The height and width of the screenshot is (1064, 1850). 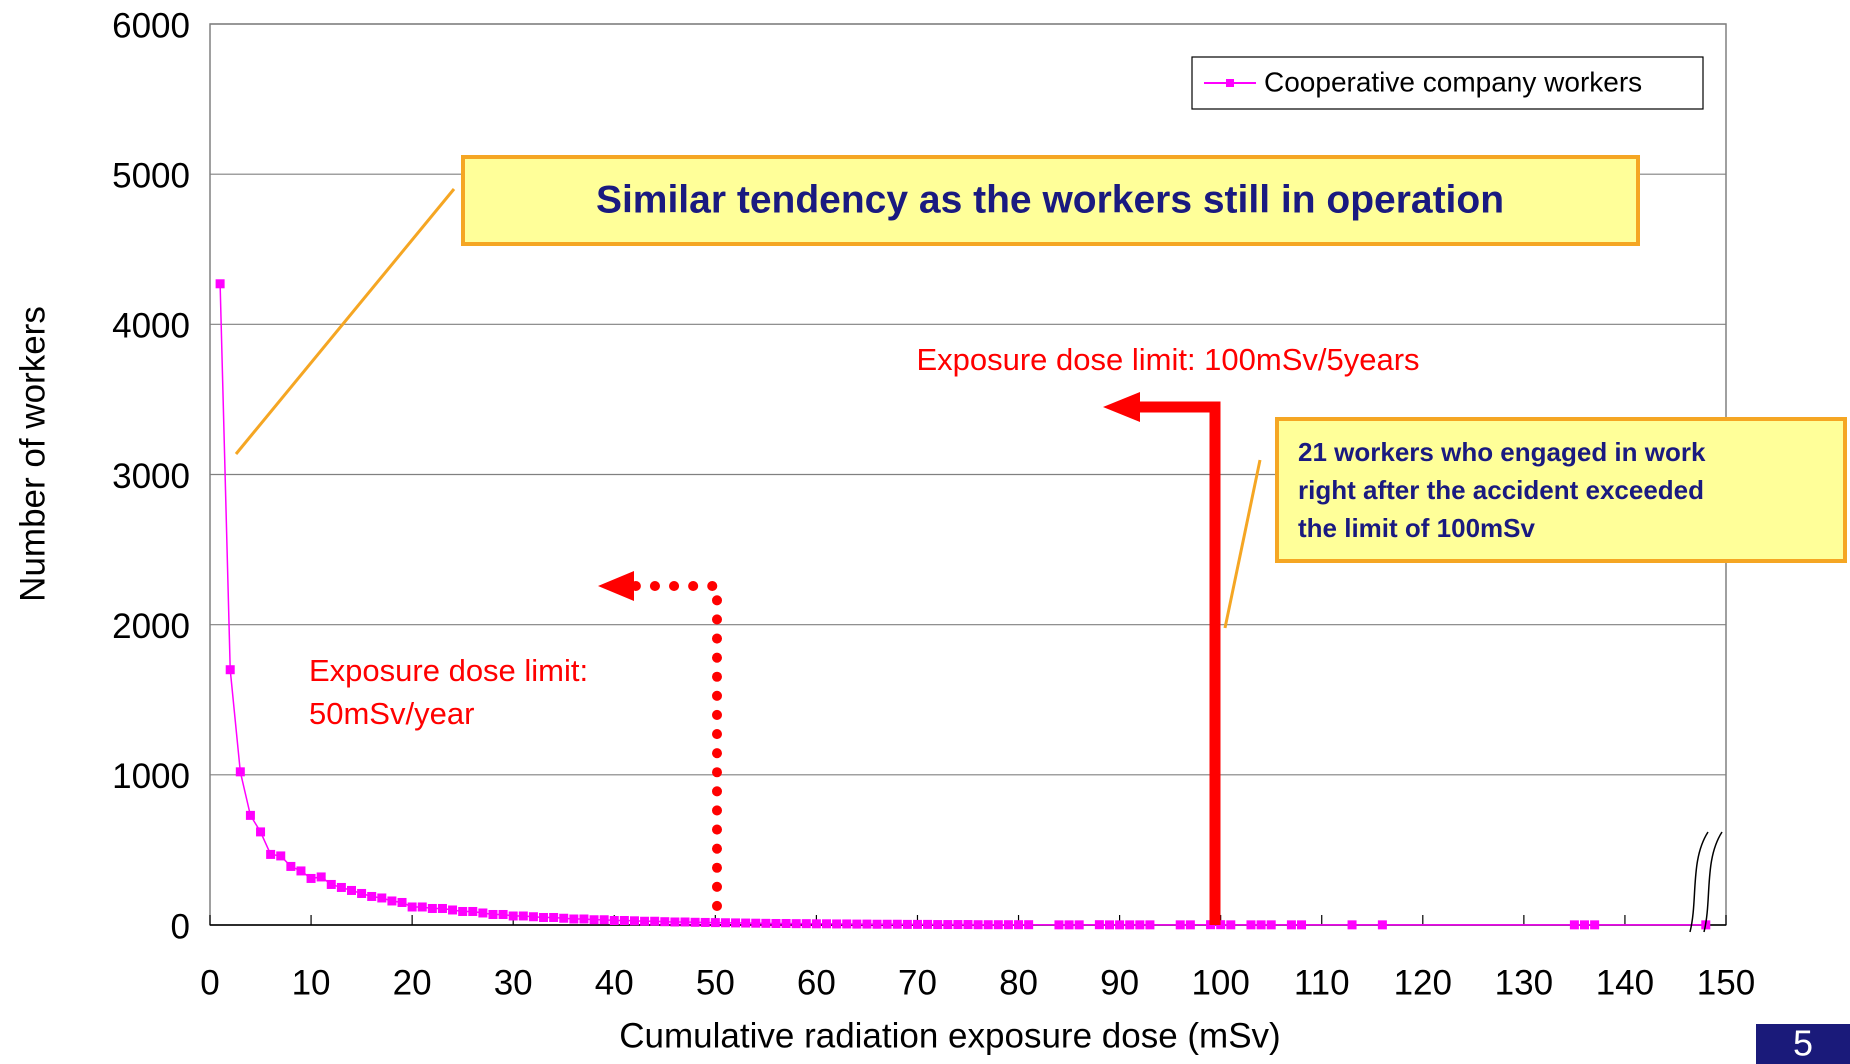 I want to click on legend-marker, so click(x=1230, y=83).